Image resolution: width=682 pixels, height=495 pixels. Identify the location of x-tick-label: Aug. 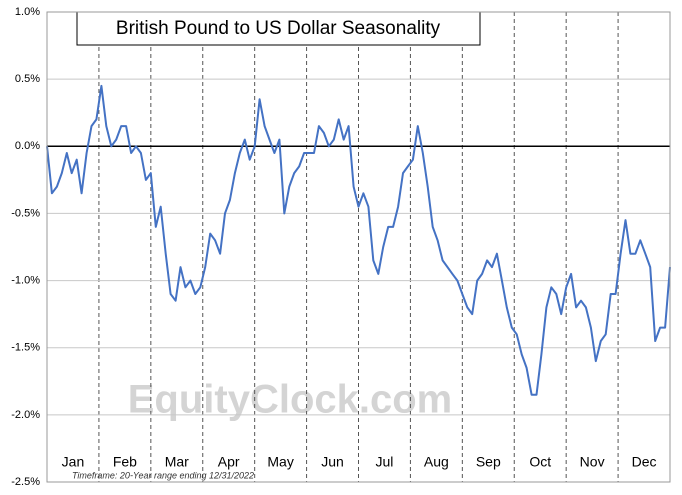
(436, 462).